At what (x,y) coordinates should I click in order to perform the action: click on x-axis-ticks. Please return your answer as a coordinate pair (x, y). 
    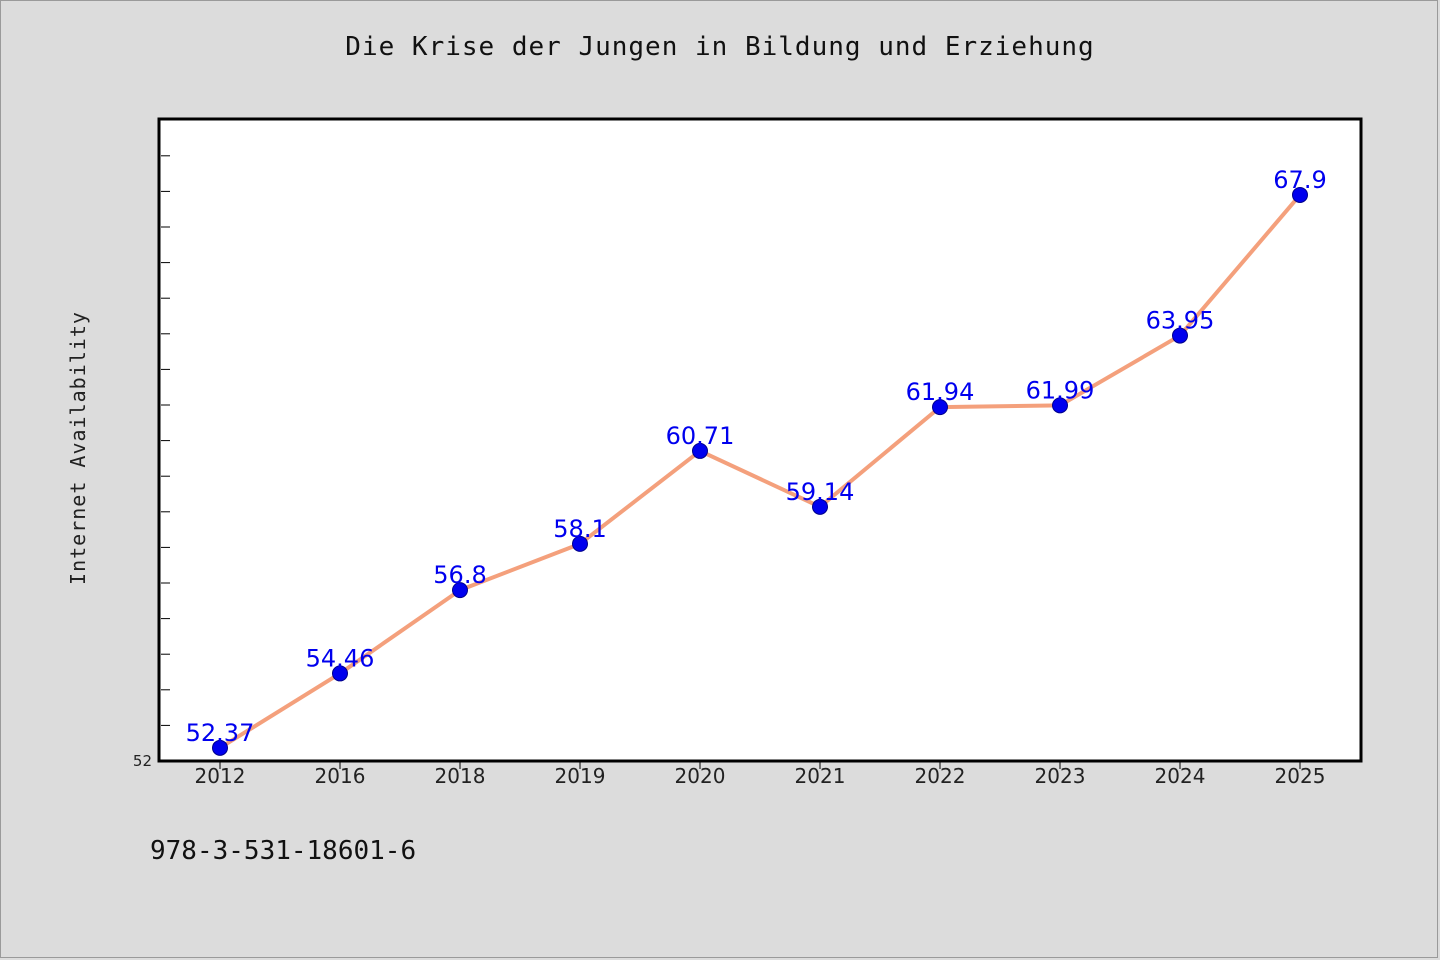
    Looking at the image, I should click on (760, 764).